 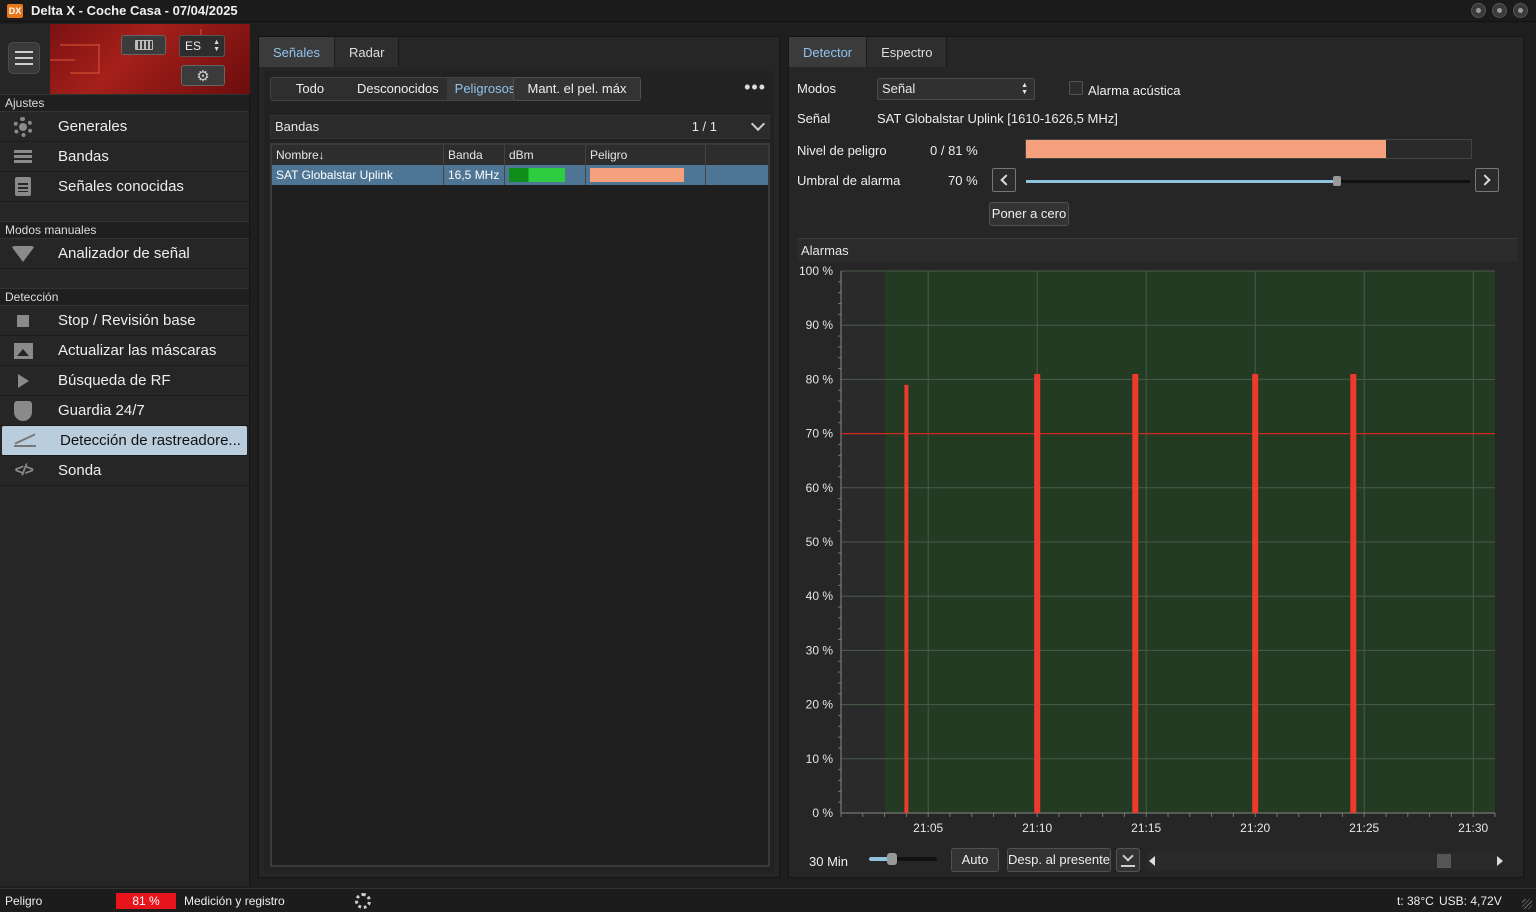 I want to click on column-header-name: Nombre↓, so click(x=358, y=155).